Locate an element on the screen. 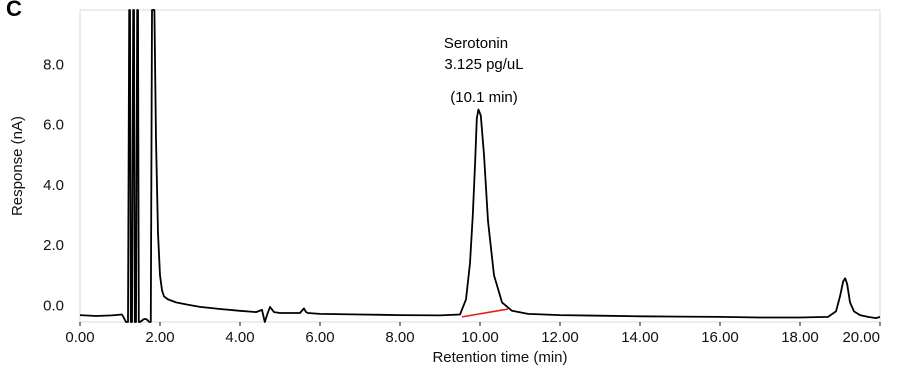  x-tick-label: 6.00 is located at coordinates (319, 337).